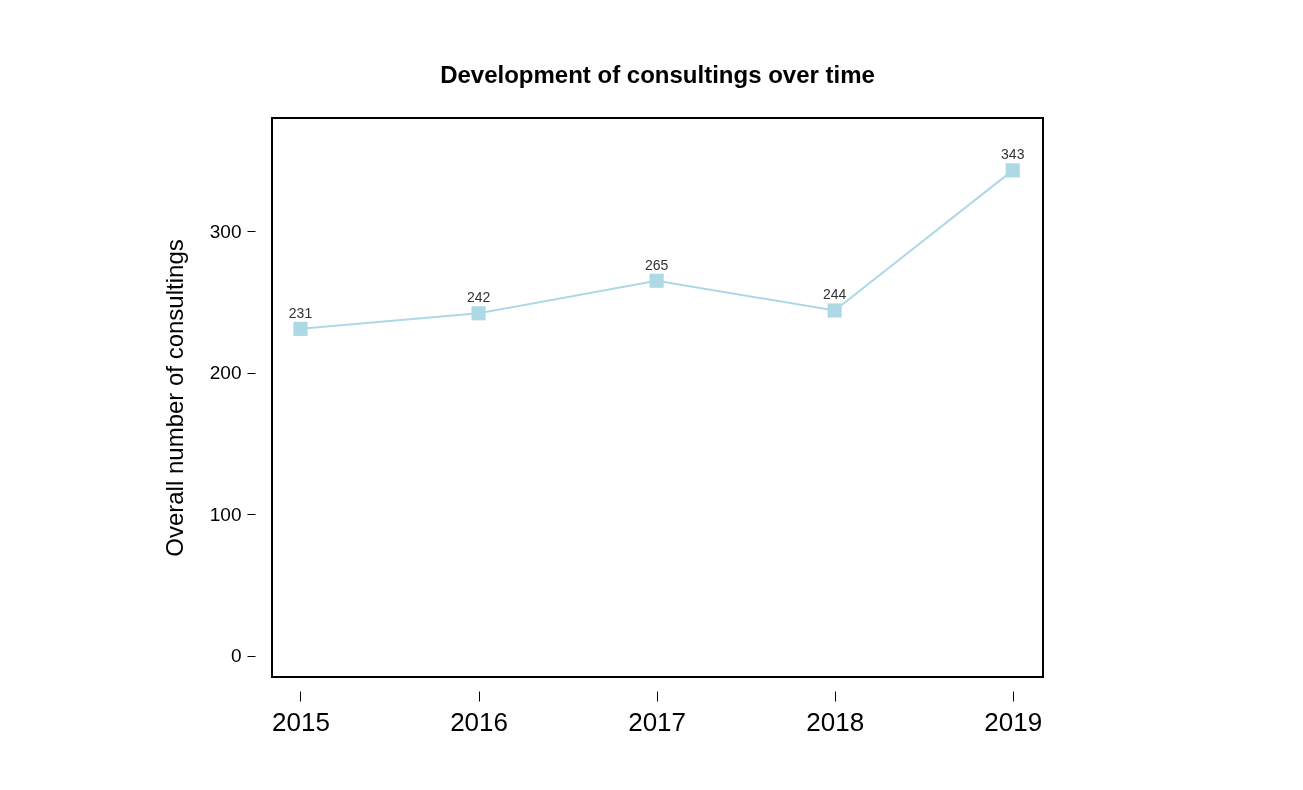 The width and height of the screenshot is (1303, 790). Describe the element at coordinates (479, 721) in the screenshot. I see `x-tick-label: 2016` at that location.